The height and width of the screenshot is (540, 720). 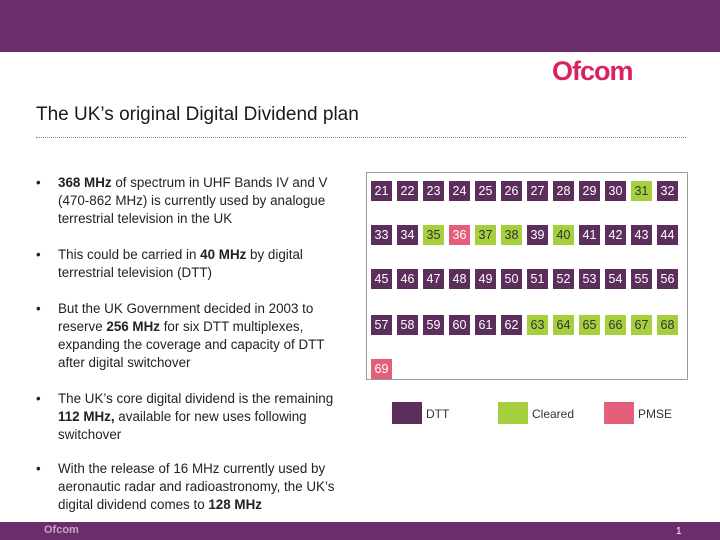 I want to click on page-title: The UK’s original Digital Dividend plan, so click(x=197, y=114).